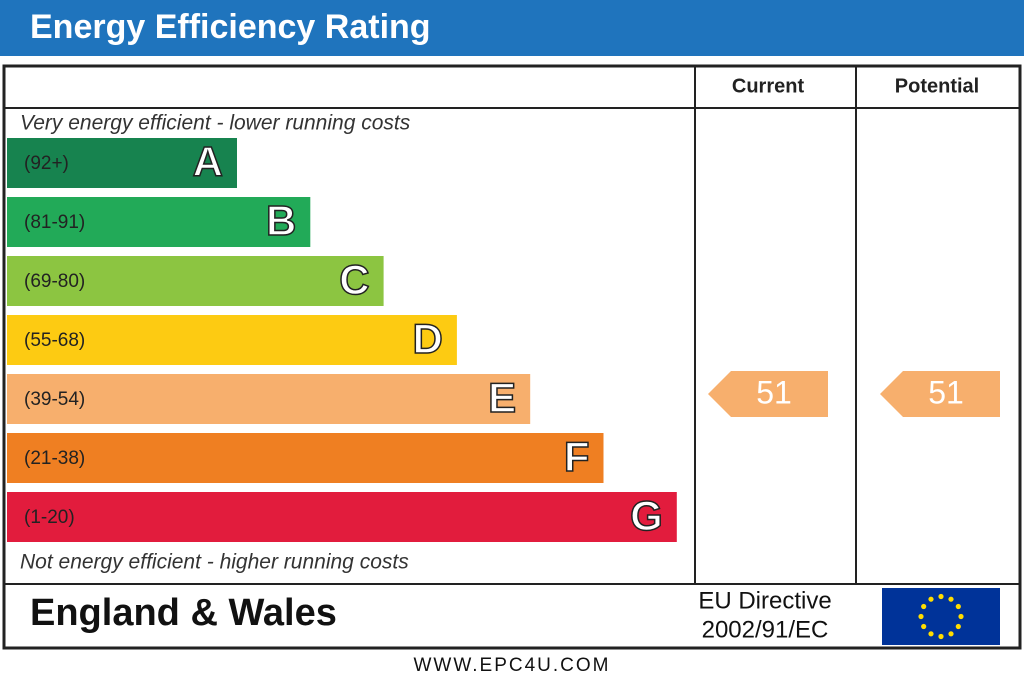 This screenshot has width=1024, height=683. I want to click on directive: 2002/91/EC, so click(765, 629).